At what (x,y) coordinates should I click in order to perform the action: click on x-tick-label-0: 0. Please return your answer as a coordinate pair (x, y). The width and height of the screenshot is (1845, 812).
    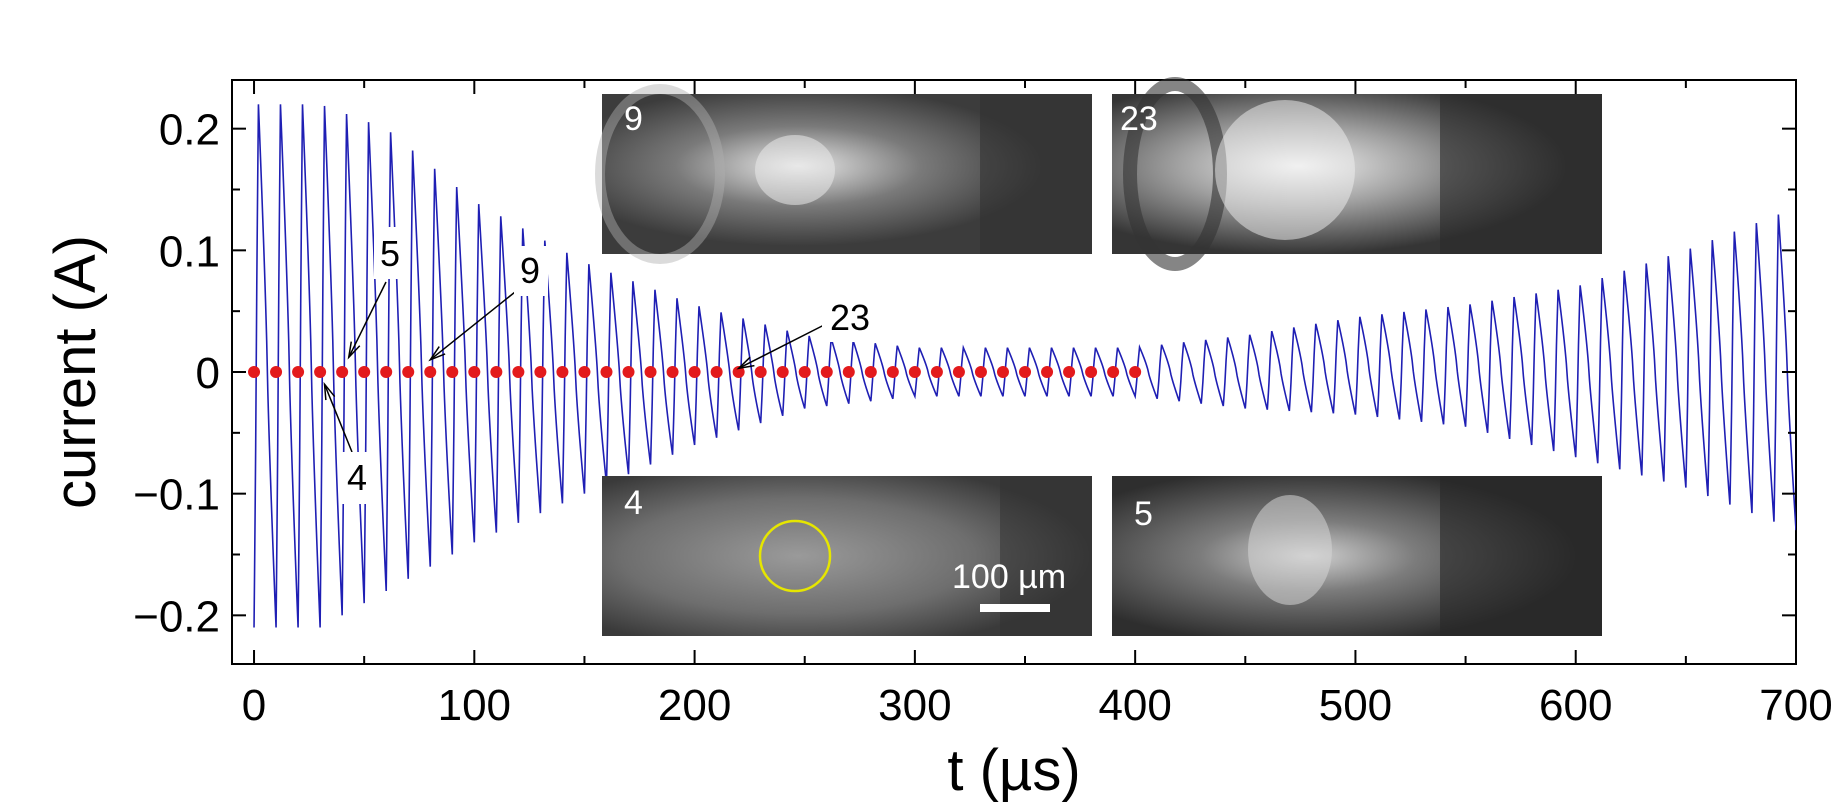
    Looking at the image, I should click on (254, 705).